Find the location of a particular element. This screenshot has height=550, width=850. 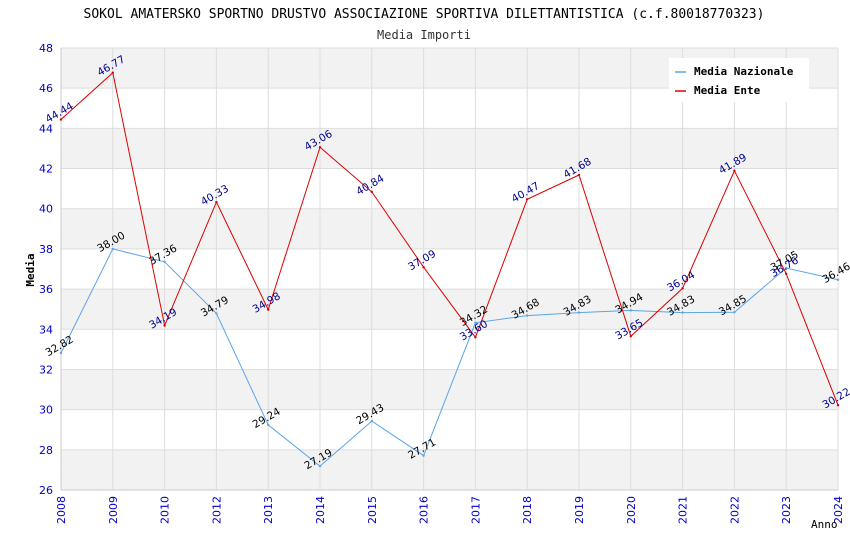

x-tick-label: 2008 is located at coordinates (61, 510).